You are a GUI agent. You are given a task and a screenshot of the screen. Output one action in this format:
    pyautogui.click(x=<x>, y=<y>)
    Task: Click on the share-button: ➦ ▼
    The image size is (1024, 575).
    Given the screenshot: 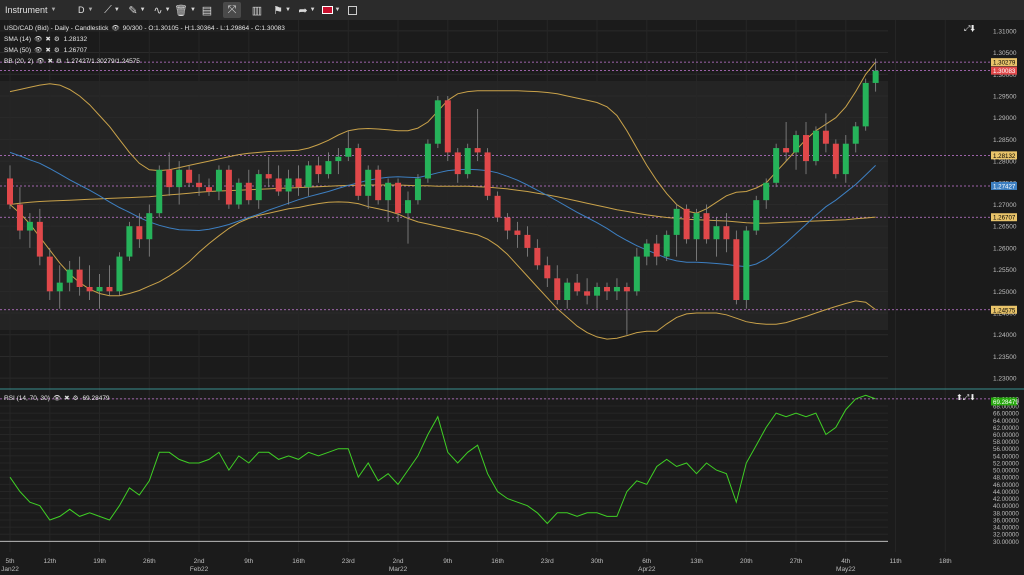 What is the action you would take?
    pyautogui.click(x=307, y=10)
    